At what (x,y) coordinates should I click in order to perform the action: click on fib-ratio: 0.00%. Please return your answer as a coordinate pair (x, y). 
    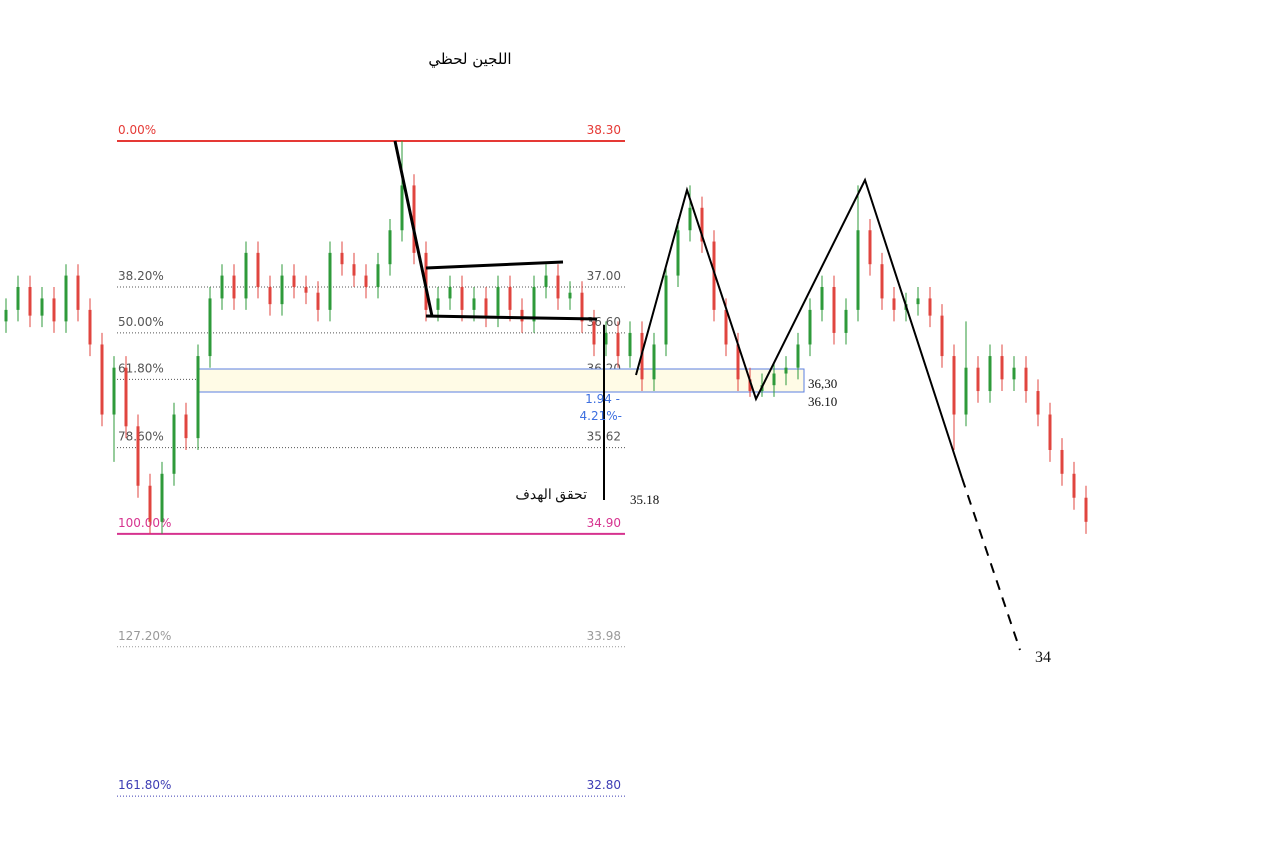
    Looking at the image, I should click on (137, 130).